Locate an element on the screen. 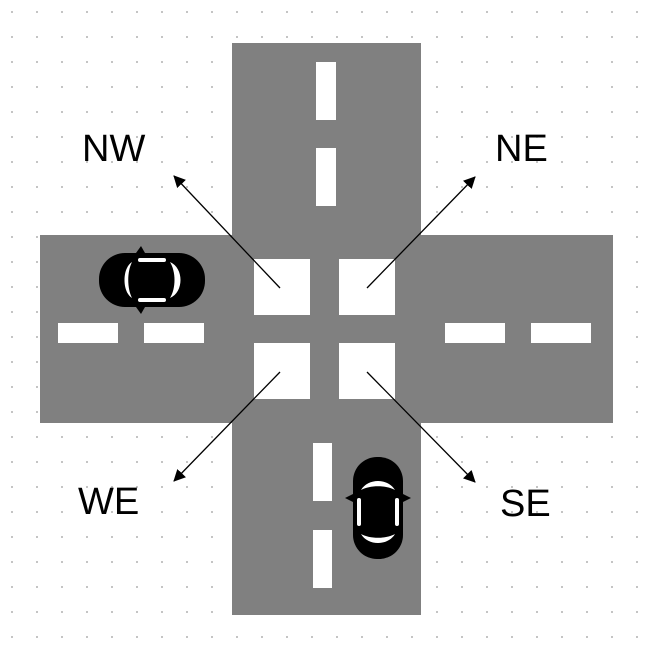  zone-nw is located at coordinates (282, 287).